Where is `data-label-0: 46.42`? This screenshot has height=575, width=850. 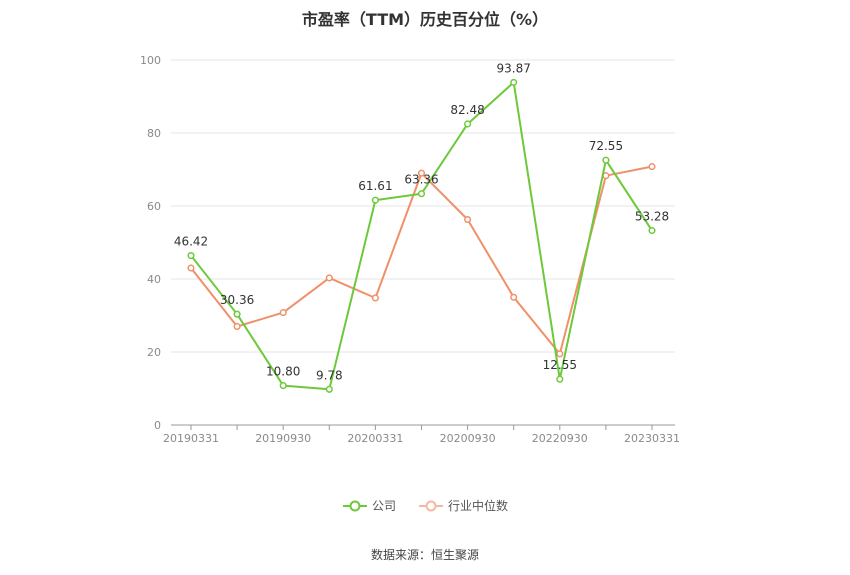
data-label-0: 46.42 is located at coordinates (191, 242).